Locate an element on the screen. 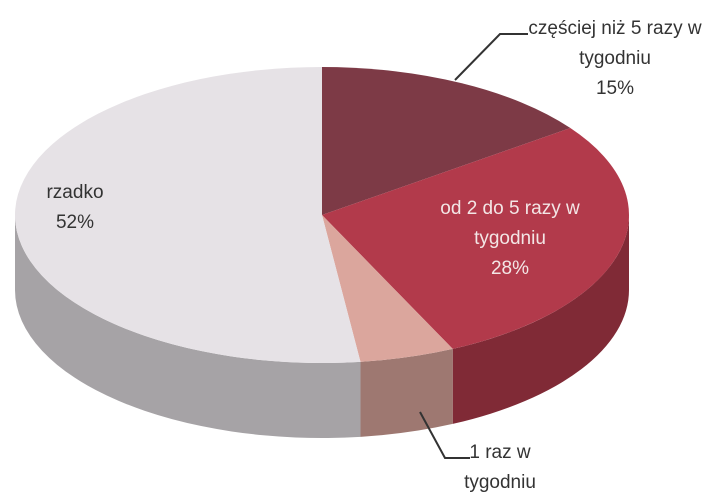 The image size is (712, 498). category-label: od 2 do 5 razy w tygodniu is located at coordinates (510, 223).